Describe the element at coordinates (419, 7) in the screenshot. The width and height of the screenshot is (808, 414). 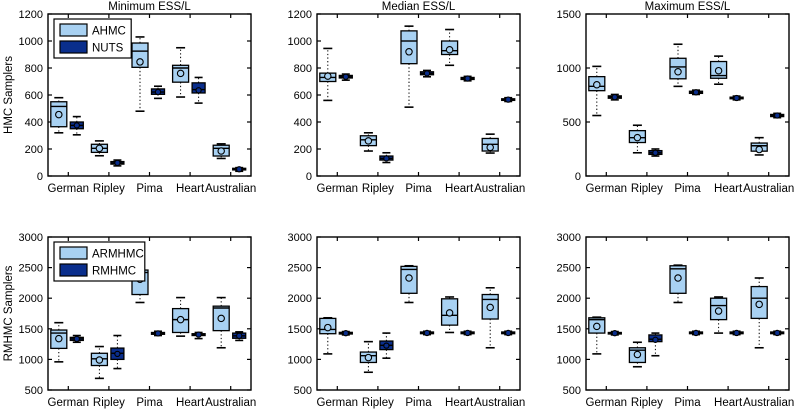
I see `chart-title: Median ESS/L` at that location.